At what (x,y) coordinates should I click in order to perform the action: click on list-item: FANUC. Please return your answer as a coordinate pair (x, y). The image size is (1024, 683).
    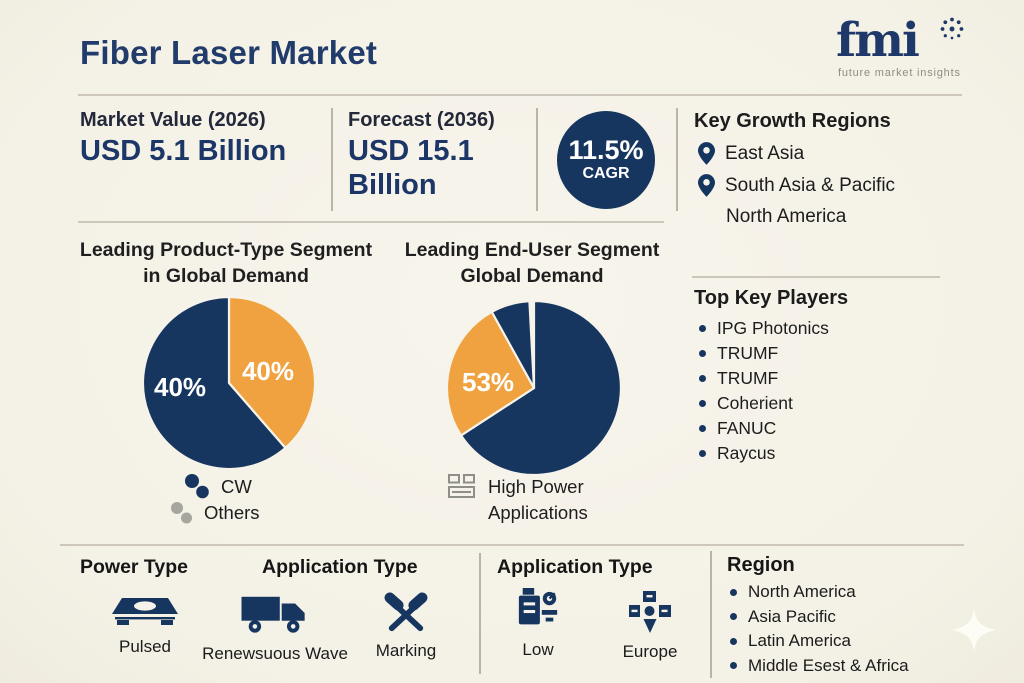
    Looking at the image, I should click on (764, 428).